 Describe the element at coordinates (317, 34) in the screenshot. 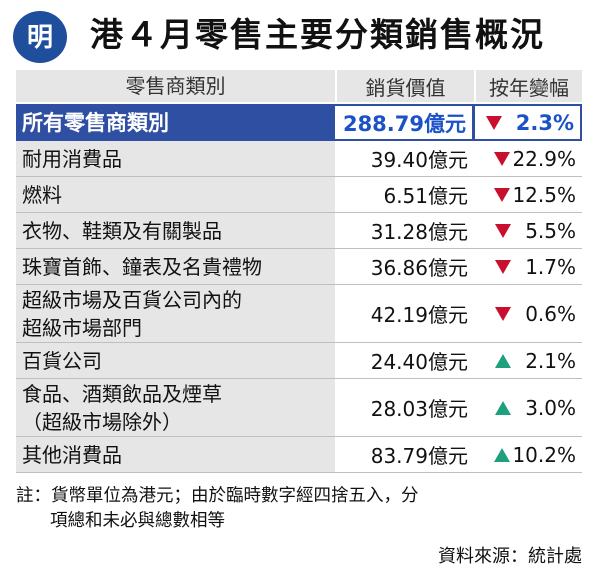

I see `page-title: 港４月零售主要分類銷售概況` at that location.